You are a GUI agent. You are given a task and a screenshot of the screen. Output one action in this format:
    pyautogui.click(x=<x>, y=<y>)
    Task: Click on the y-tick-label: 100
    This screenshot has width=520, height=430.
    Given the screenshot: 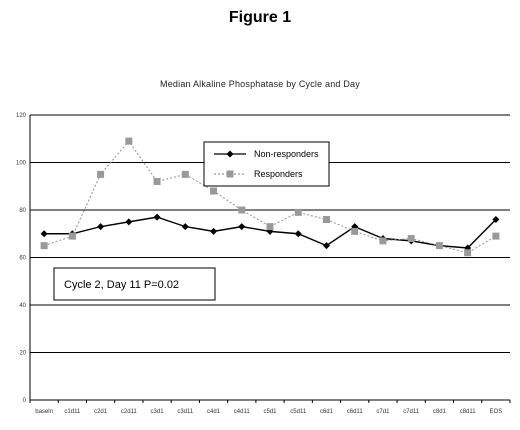 What is the action you would take?
    pyautogui.click(x=21, y=164)
    